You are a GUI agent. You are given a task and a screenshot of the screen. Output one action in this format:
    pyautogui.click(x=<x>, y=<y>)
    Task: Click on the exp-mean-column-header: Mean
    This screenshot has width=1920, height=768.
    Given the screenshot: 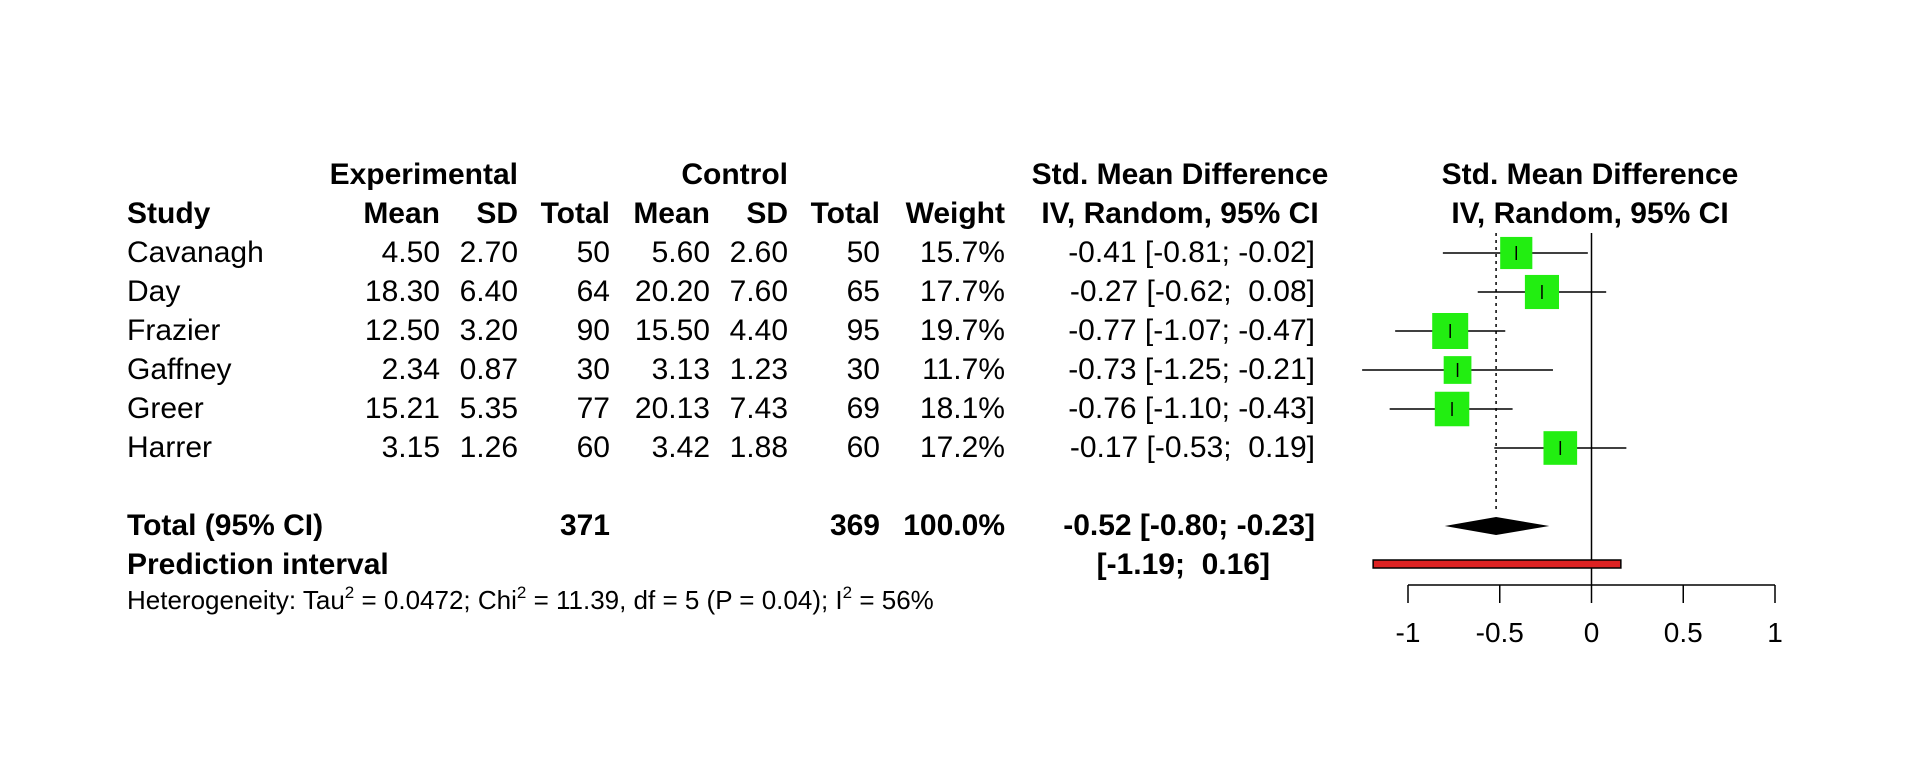 What is the action you would take?
    pyautogui.click(x=401, y=213)
    